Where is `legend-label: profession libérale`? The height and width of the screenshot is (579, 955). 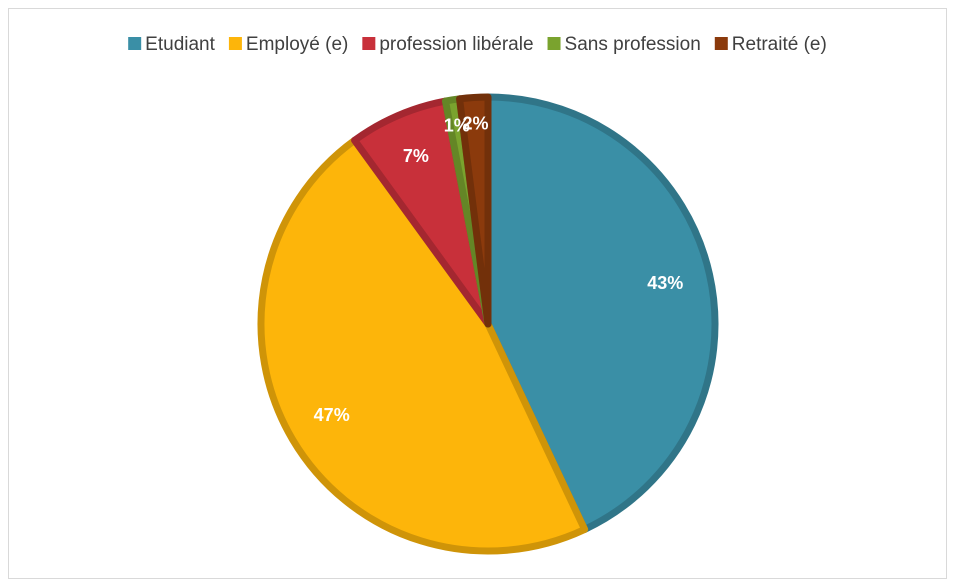 legend-label: profession libérale is located at coordinates (456, 44).